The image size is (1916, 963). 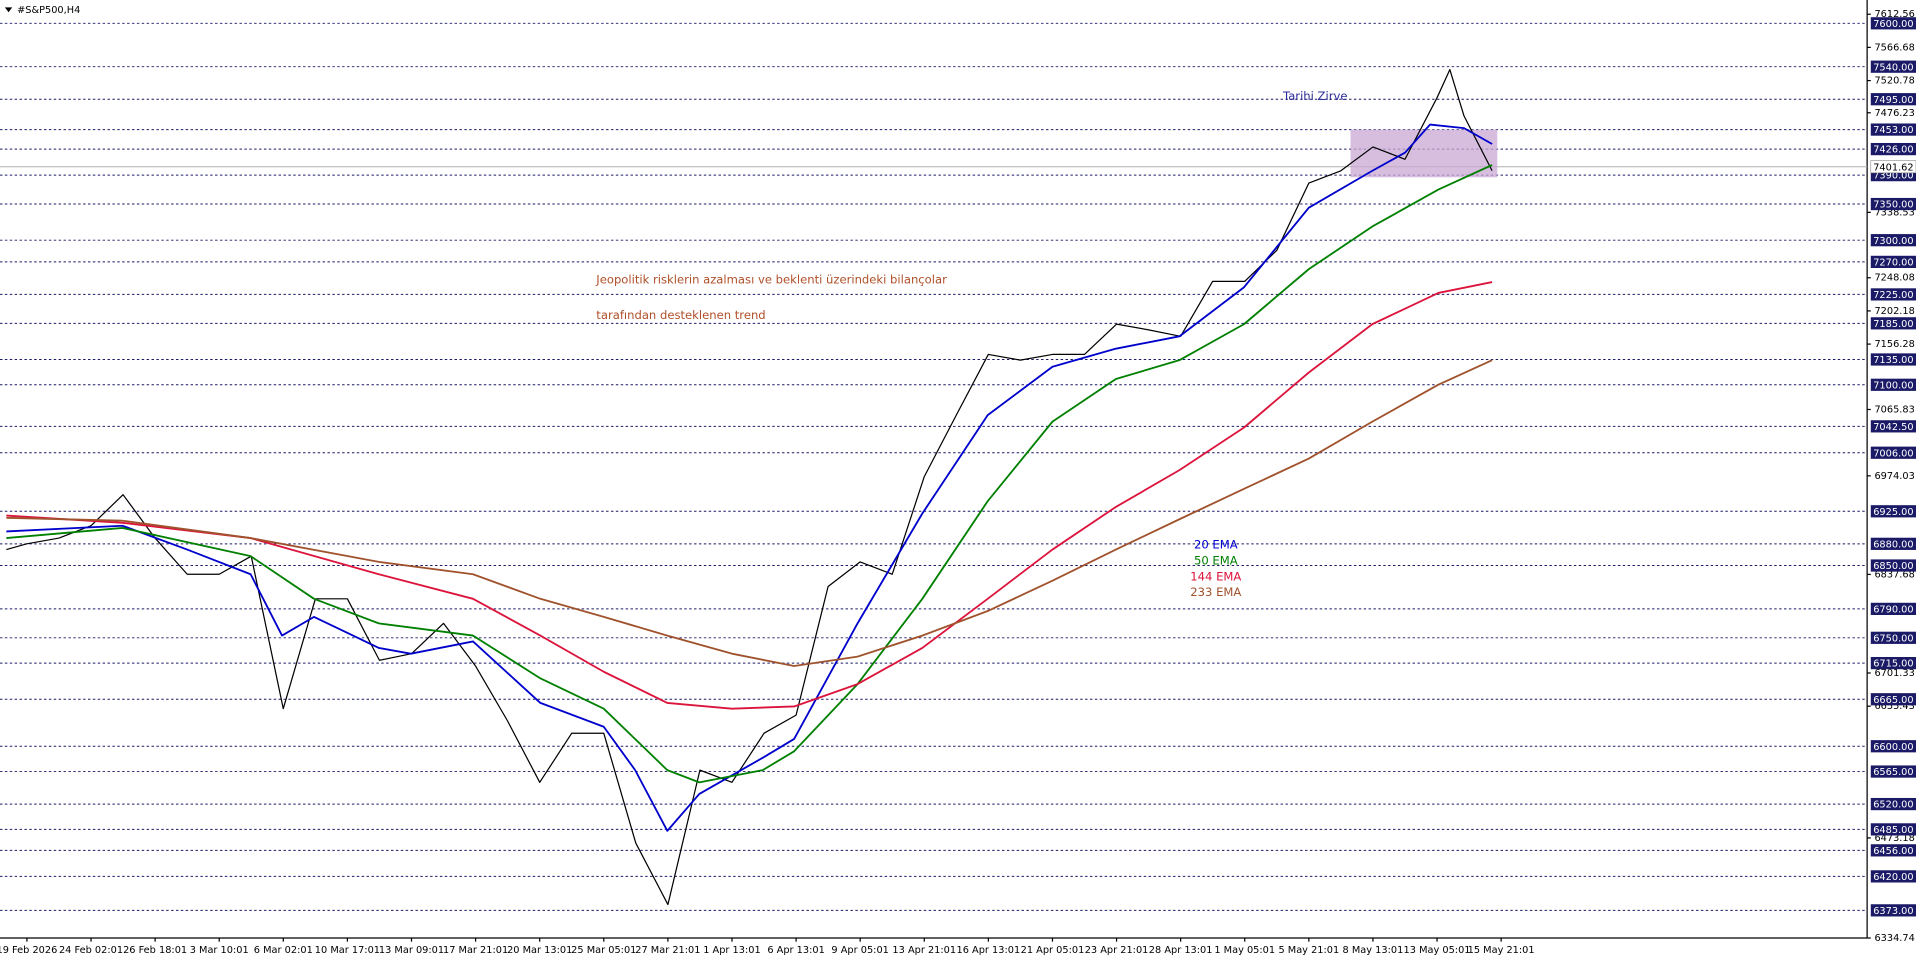 What do you see at coordinates (1894, 476) in the screenshot?
I see `y-tick-label: 6974.03` at bounding box center [1894, 476].